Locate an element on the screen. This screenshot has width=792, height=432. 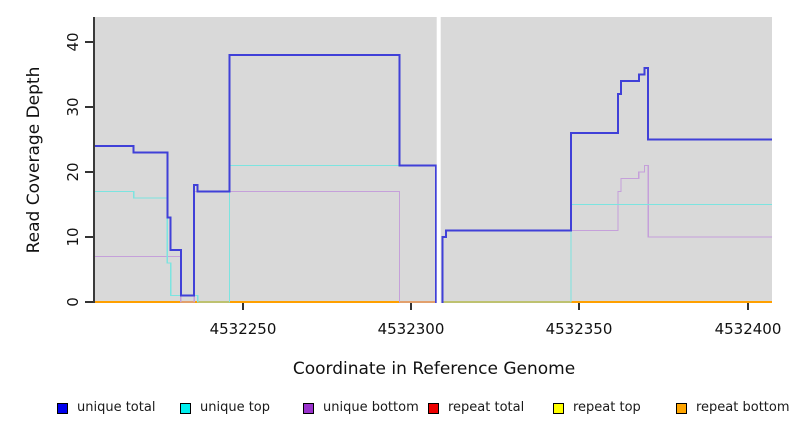
legend-swatch-repeat-top is located at coordinates (558, 408).